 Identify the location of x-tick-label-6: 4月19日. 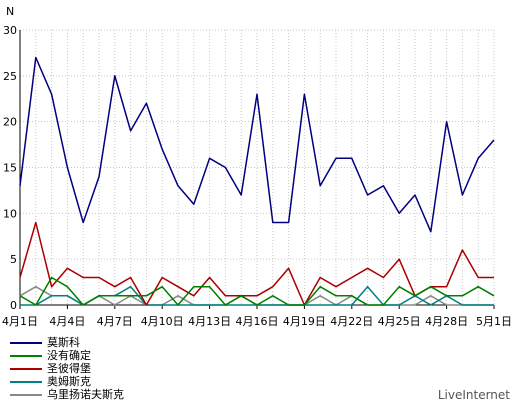
(304, 321).